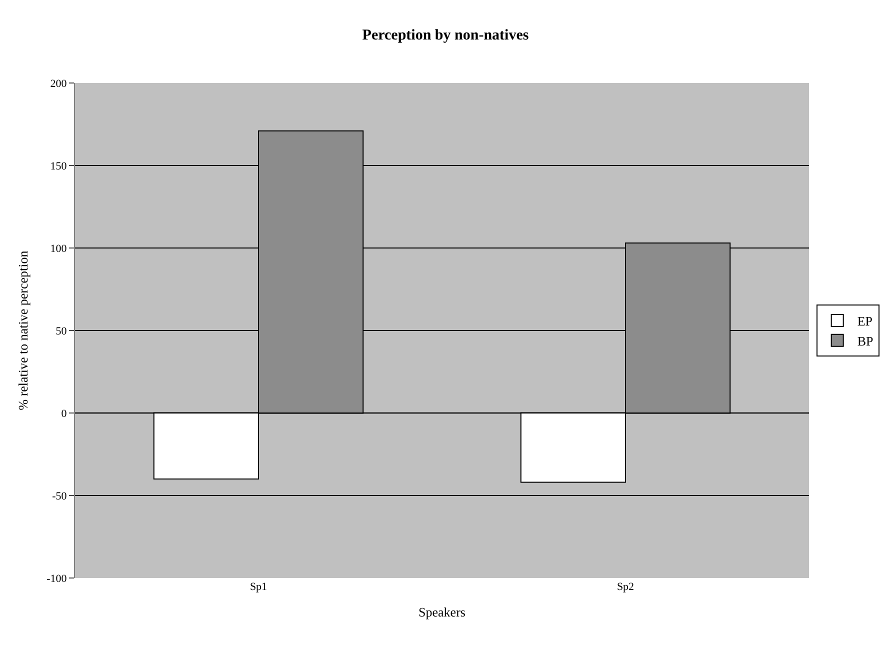  Describe the element at coordinates (259, 587) in the screenshot. I see `x-tick-label: Sp1` at that location.